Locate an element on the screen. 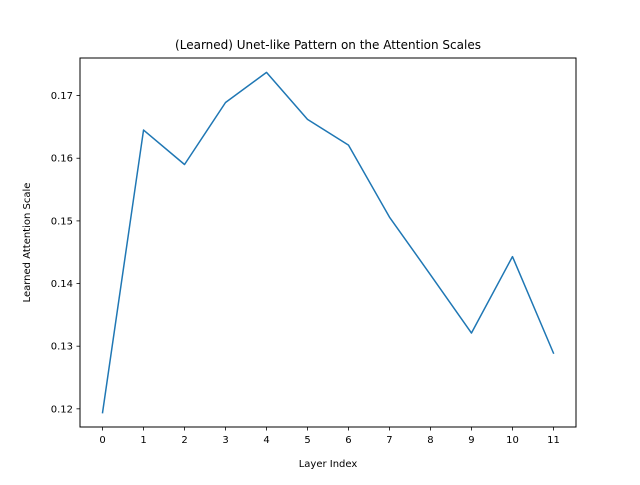 The image size is (640, 485). y-tick-label: 0.15 is located at coordinates (62, 221).